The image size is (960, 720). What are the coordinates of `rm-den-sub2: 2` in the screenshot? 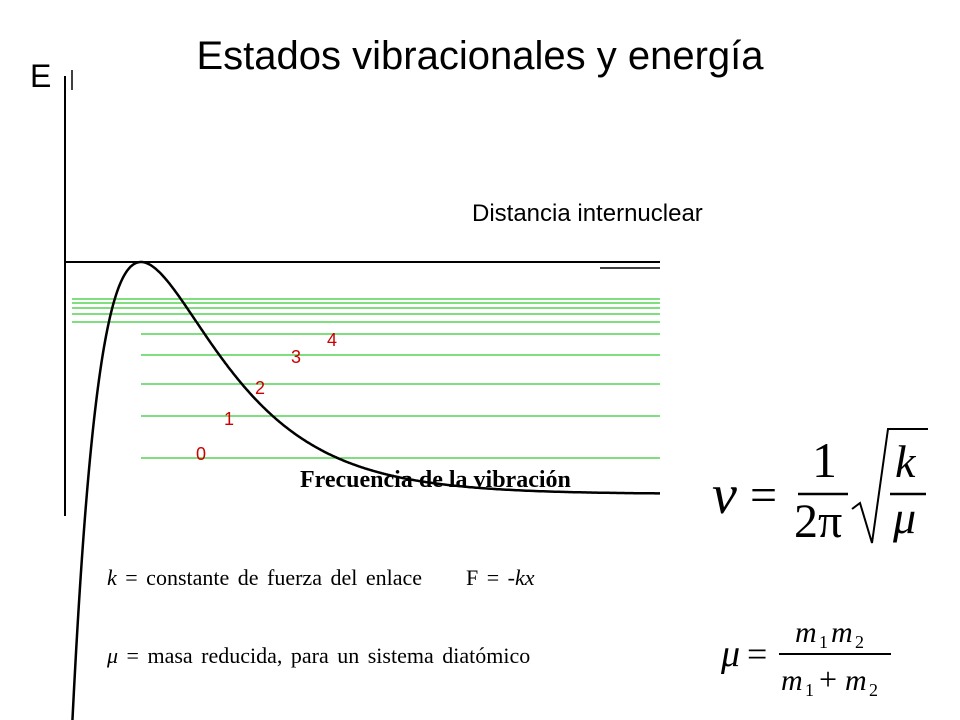 It's located at (873, 690).